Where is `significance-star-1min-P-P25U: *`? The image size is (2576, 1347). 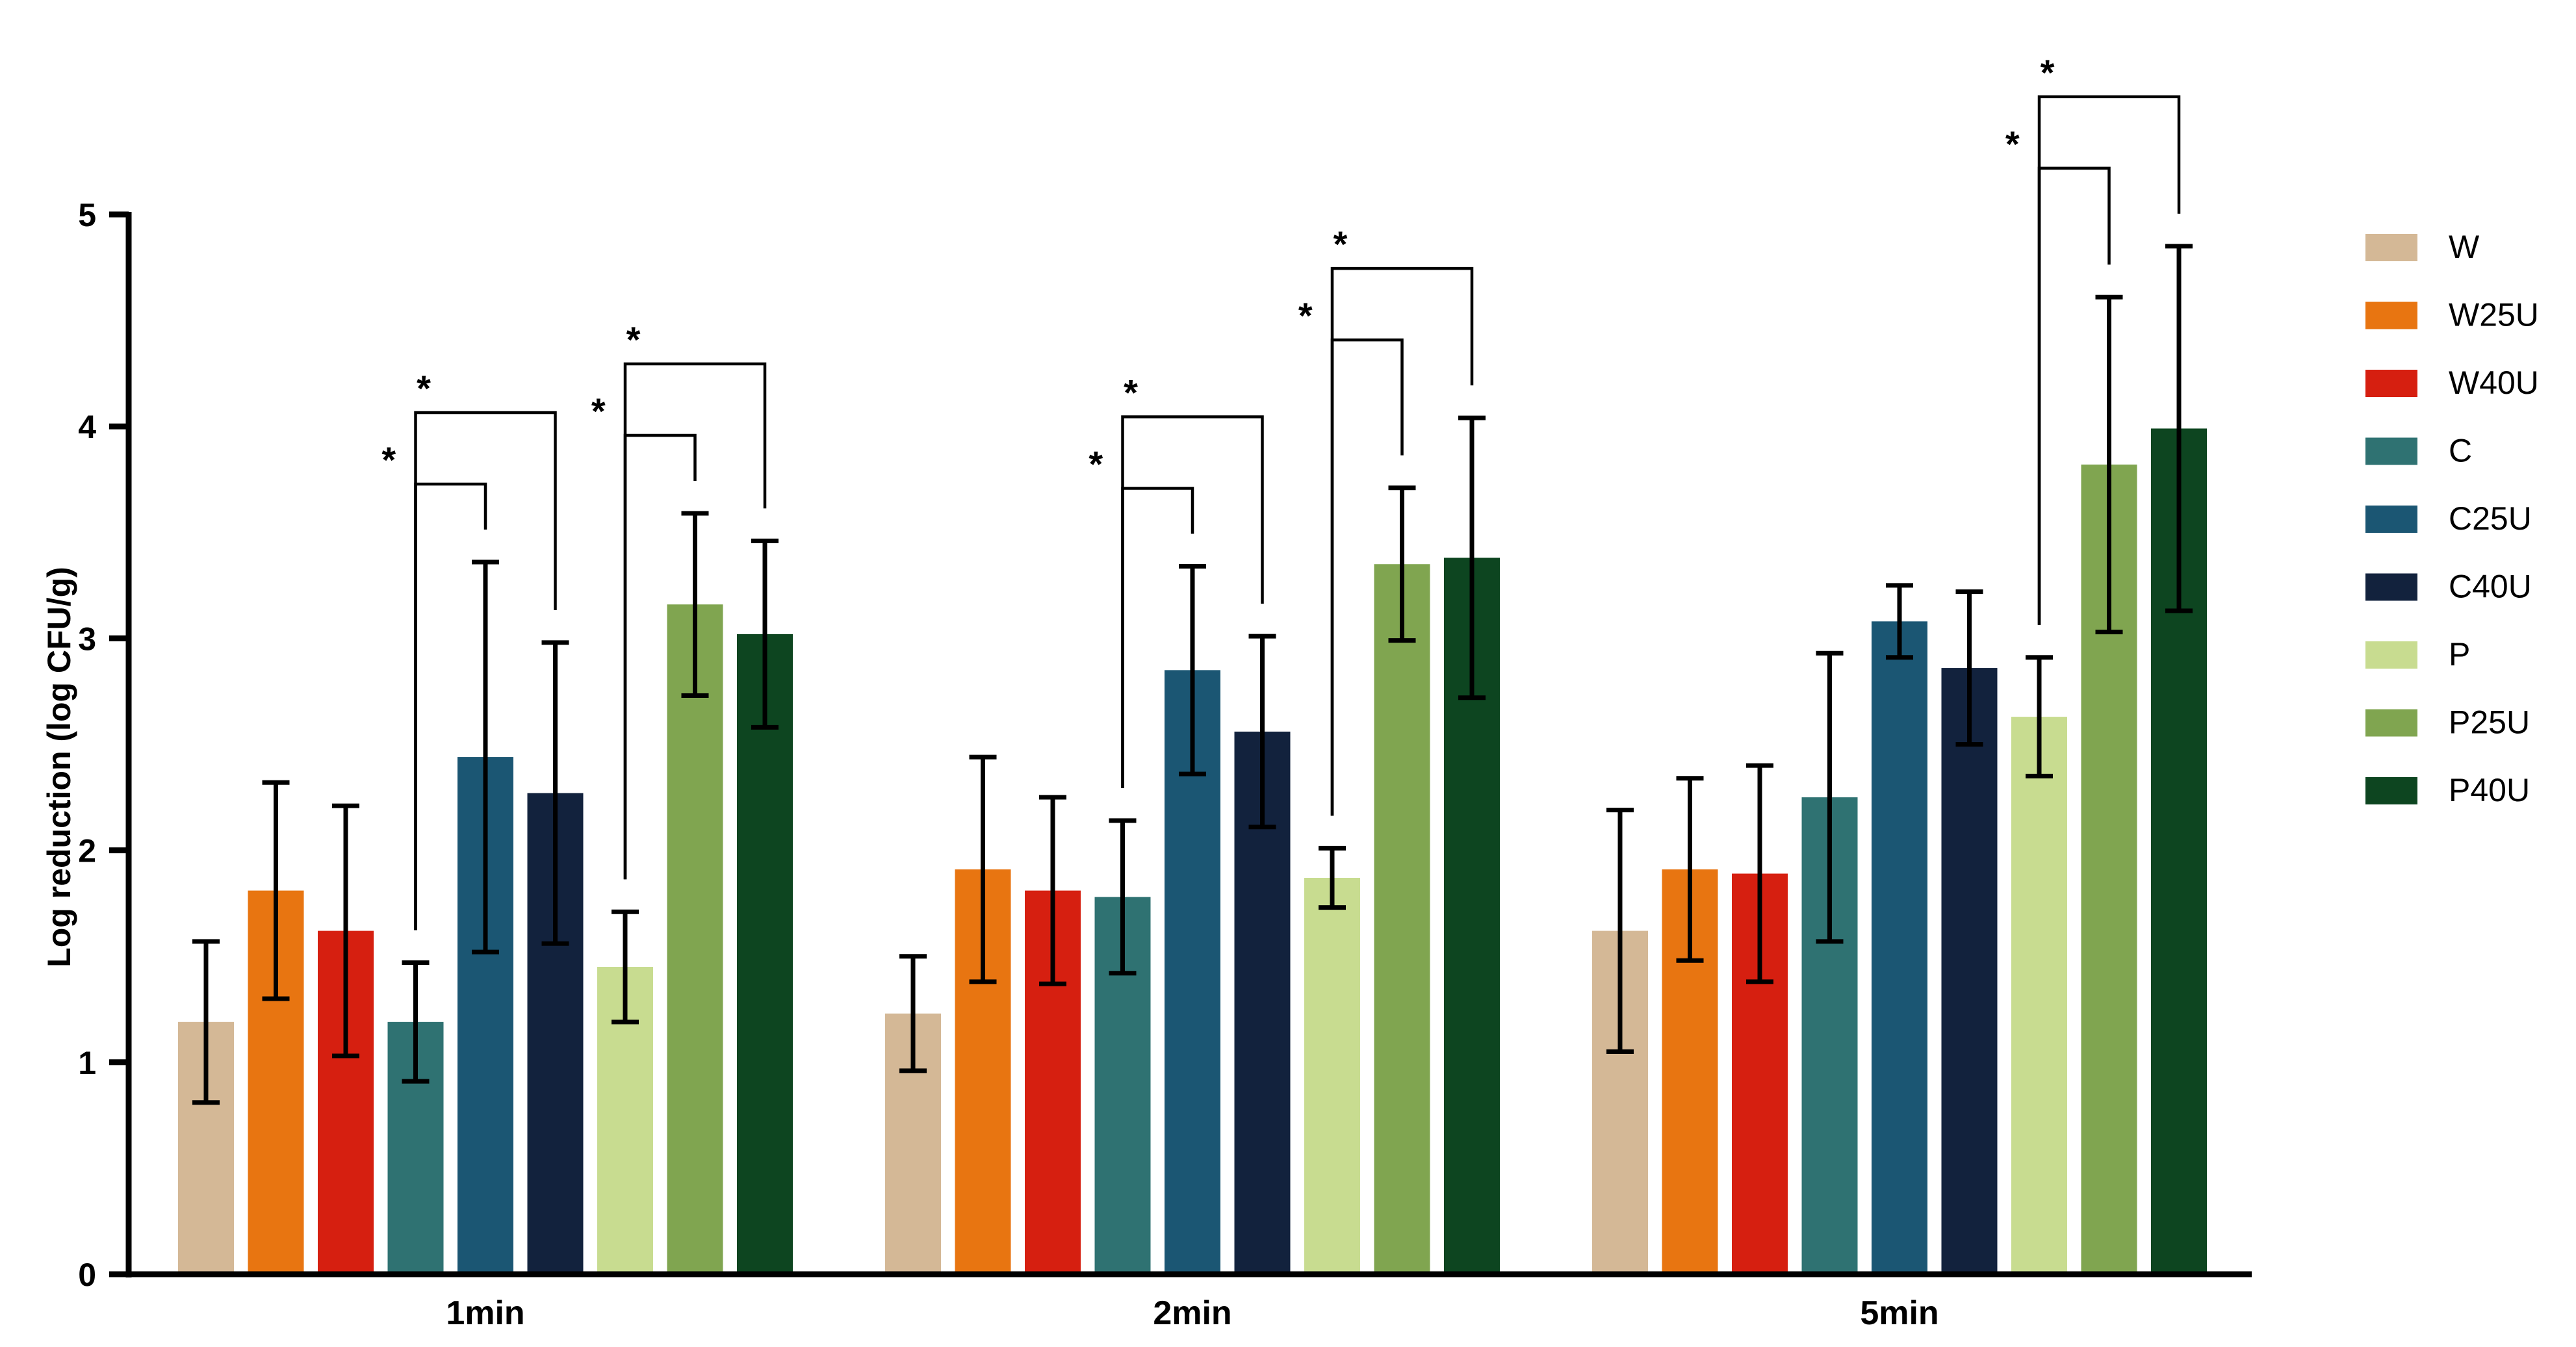 significance-star-1min-P-P25U: * is located at coordinates (599, 411).